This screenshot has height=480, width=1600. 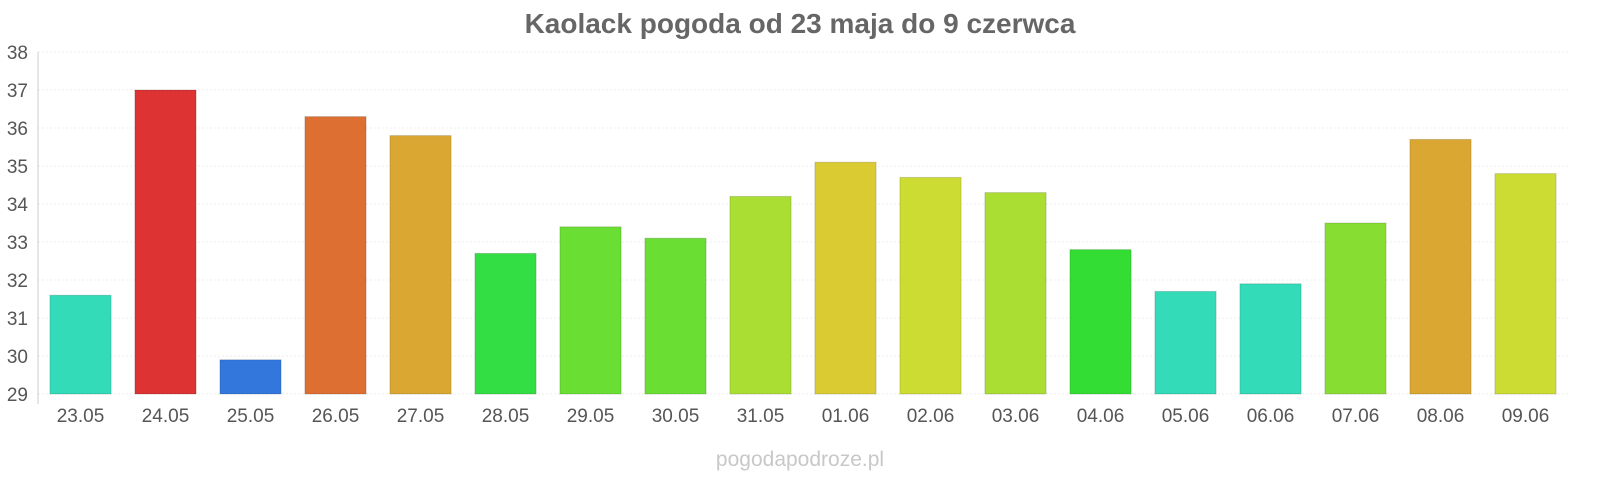 I want to click on x-tick-label: 08.06, so click(x=1441, y=416).